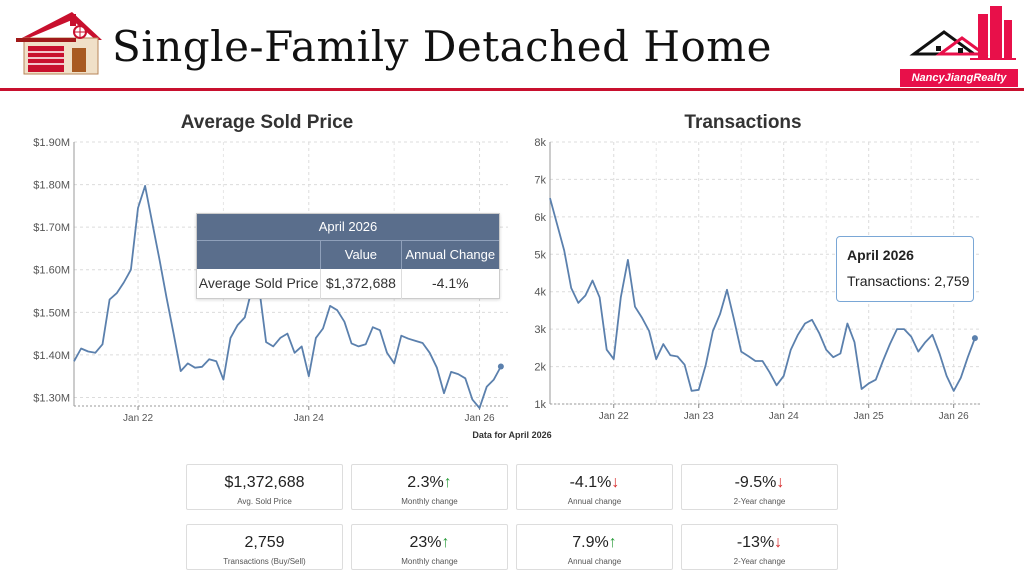 This screenshot has width=1024, height=576. Describe the element at coordinates (540, 180) in the screenshot. I see `tx-y-tick-label: 7k` at that location.